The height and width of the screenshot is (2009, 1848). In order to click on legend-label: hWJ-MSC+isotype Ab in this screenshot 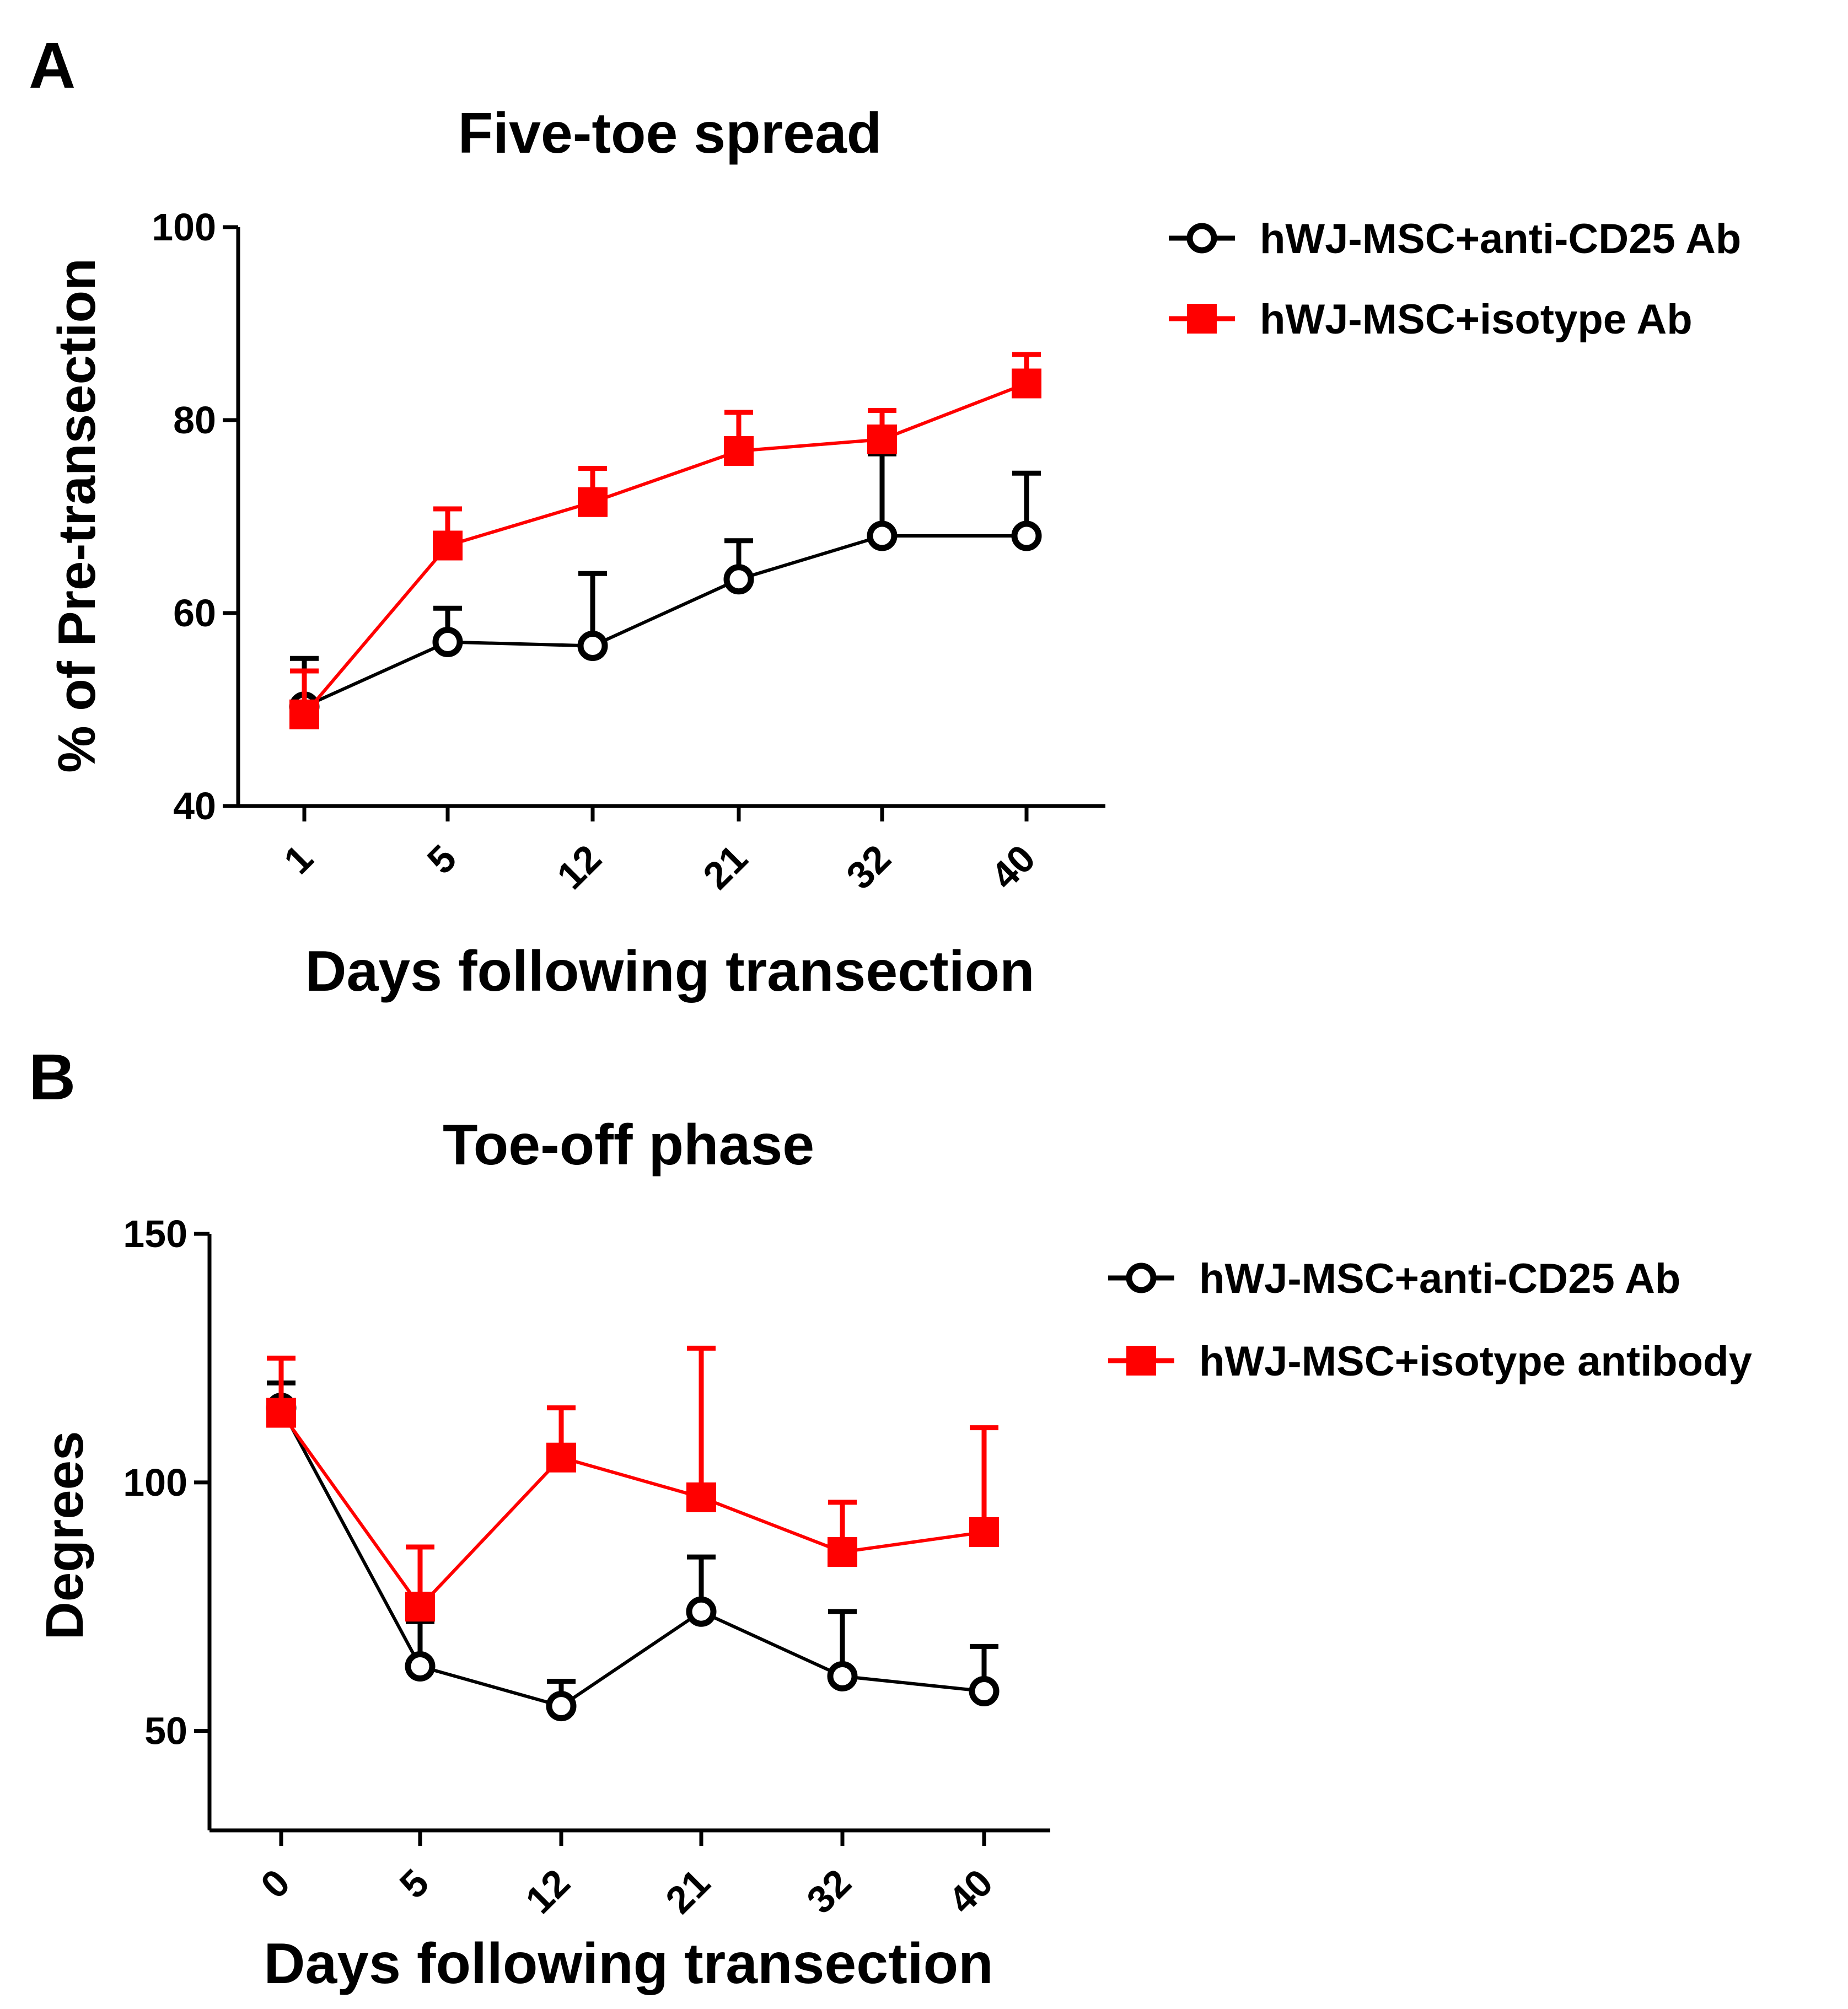, I will do `click(1476, 319)`.